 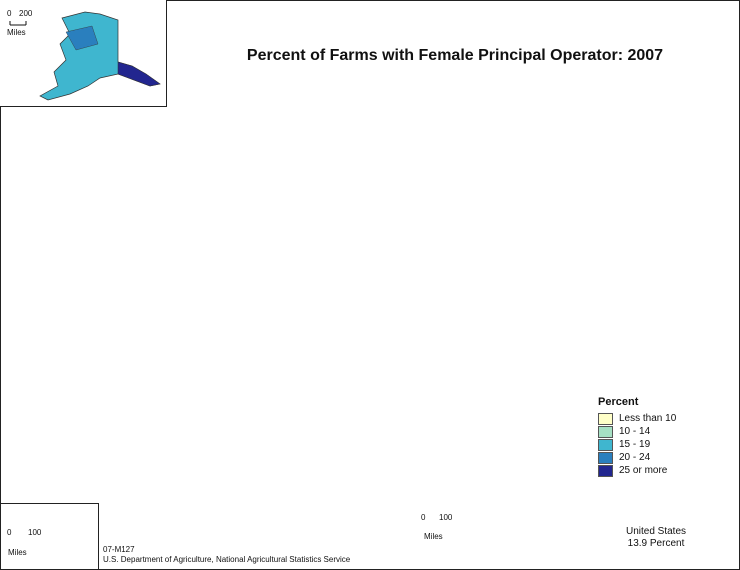 I want to click on summary-percent: 13.9 Percent, so click(x=656, y=543).